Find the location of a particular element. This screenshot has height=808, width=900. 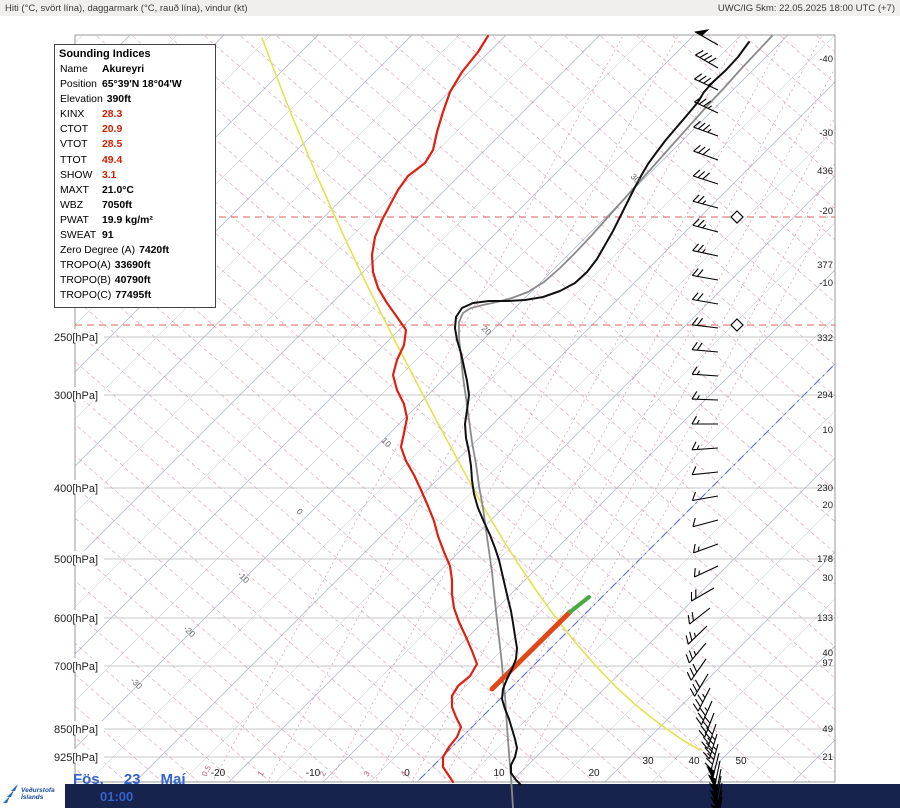

svg-text: 294 is located at coordinates (825, 395).